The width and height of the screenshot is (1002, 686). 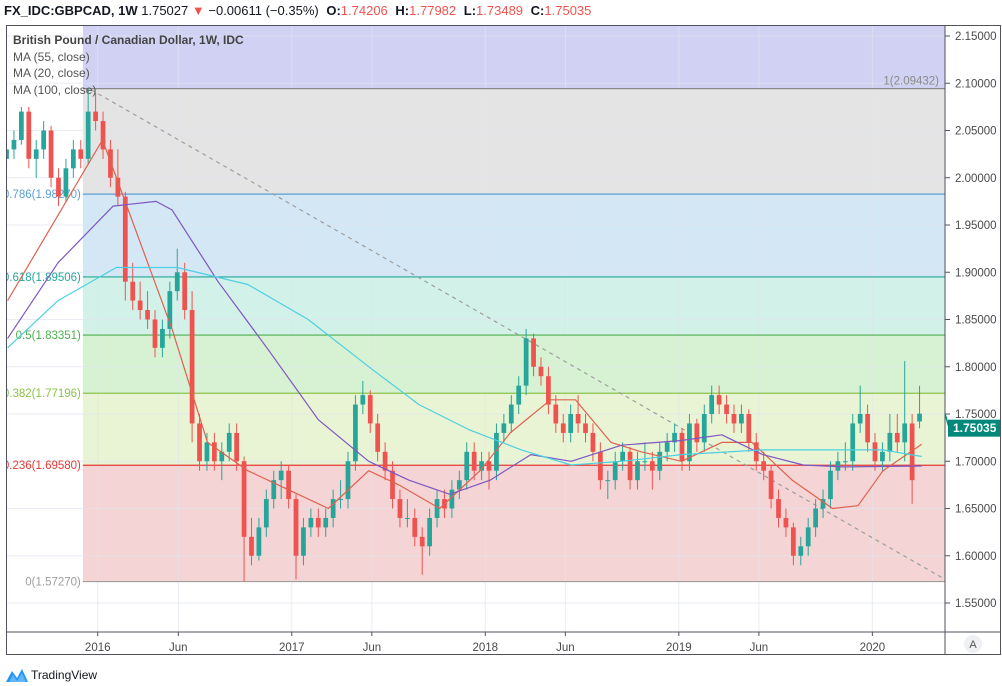 I want to click on time-tick-label: 2019, so click(x=679, y=648).